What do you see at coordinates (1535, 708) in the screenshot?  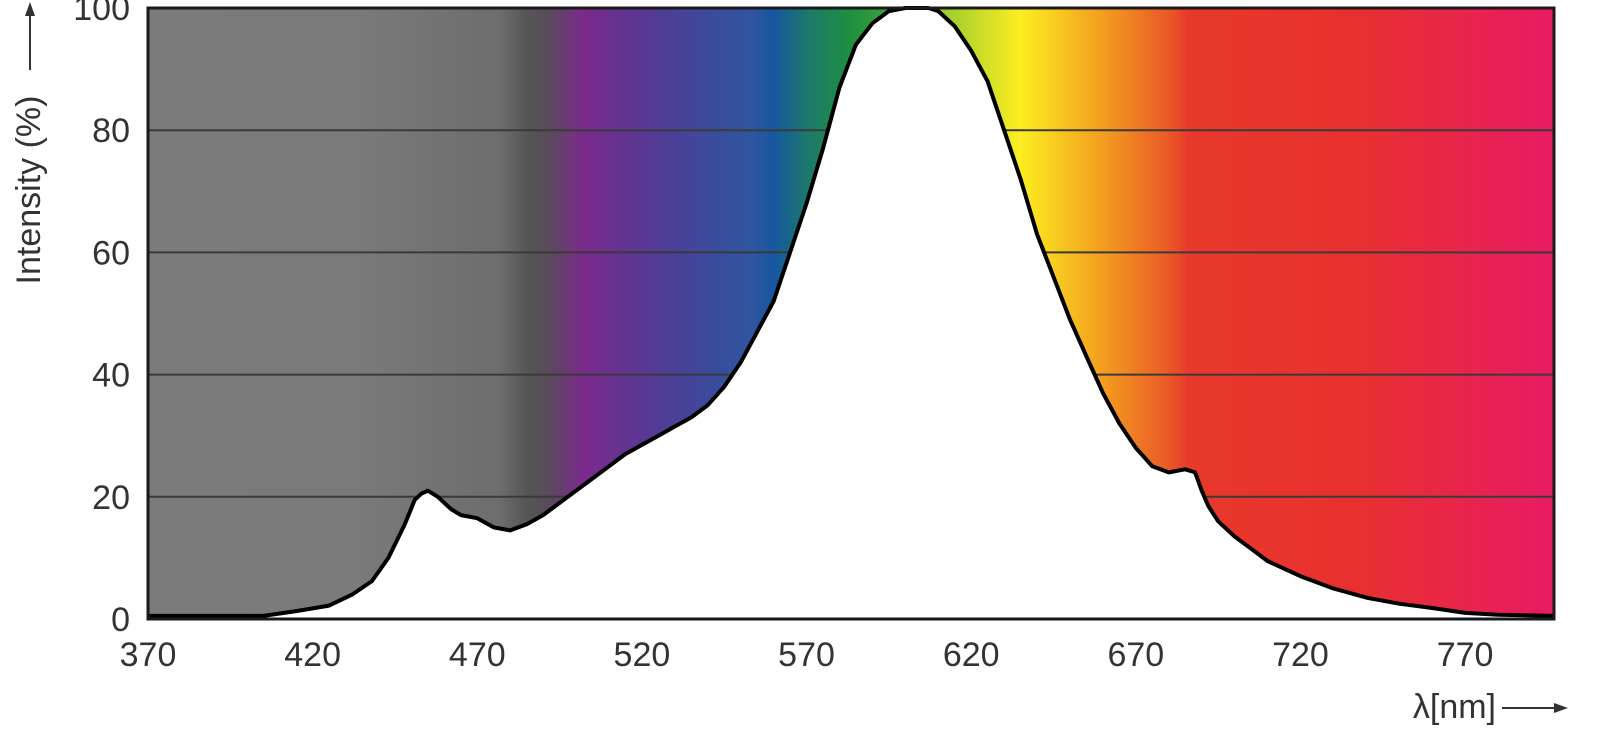 I see `x-axis-arrow` at bounding box center [1535, 708].